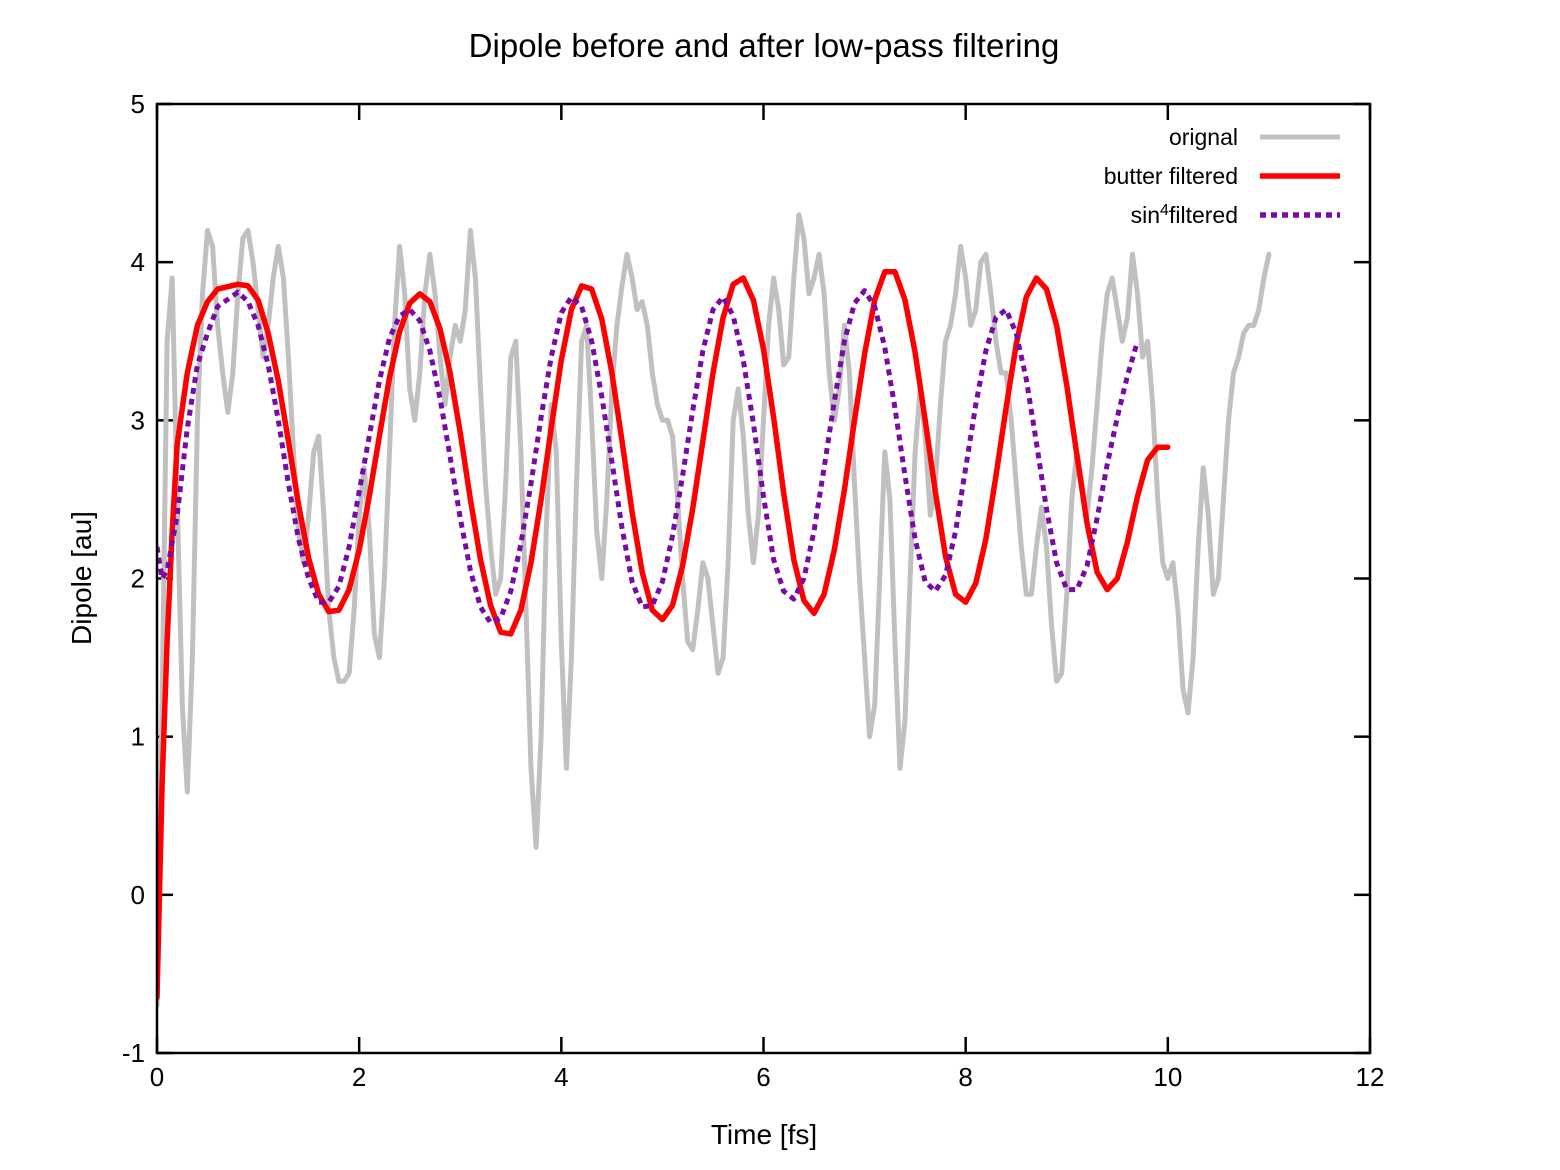  I want to click on x-tick-label-2: 4, so click(561, 1077).